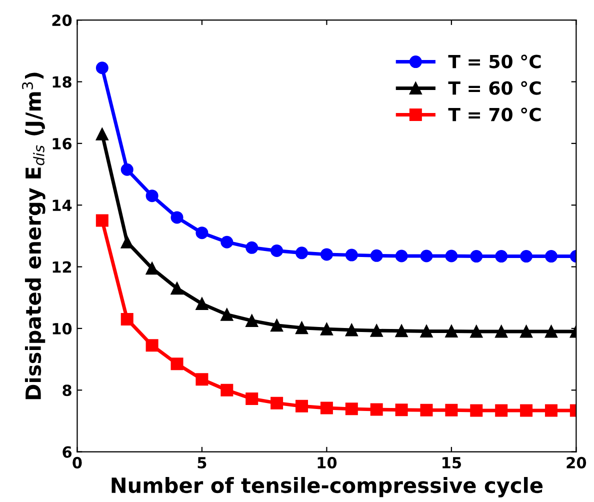  Describe the element at coordinates (327, 462) in the screenshot. I see `x-tick-label: 10` at that location.